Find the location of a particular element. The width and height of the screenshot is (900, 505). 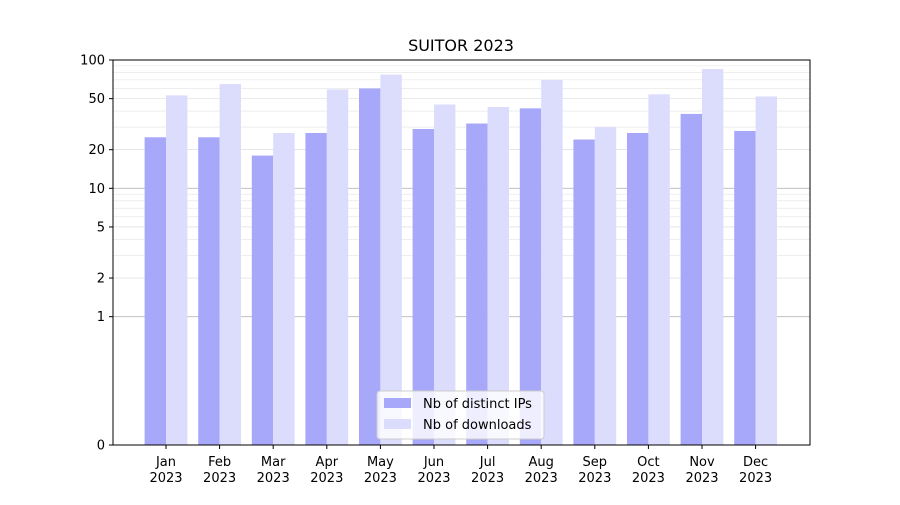

x-tick-label: Jun 2023 is located at coordinates (433, 470).